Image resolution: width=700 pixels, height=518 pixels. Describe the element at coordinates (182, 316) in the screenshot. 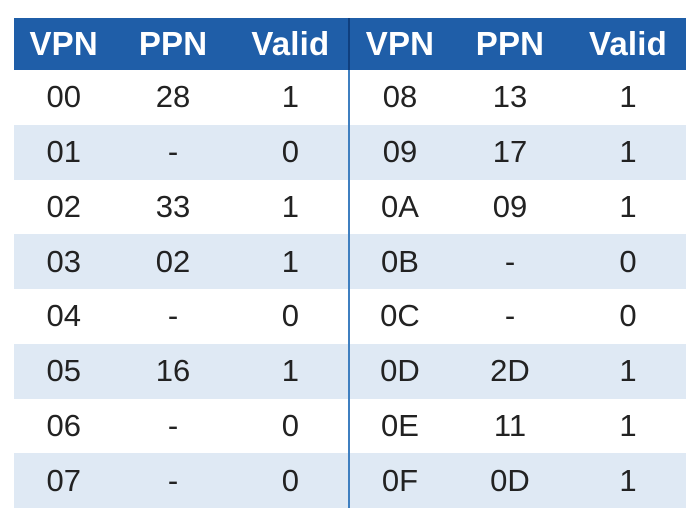

I see `left-row-group: 04 - 0` at that location.